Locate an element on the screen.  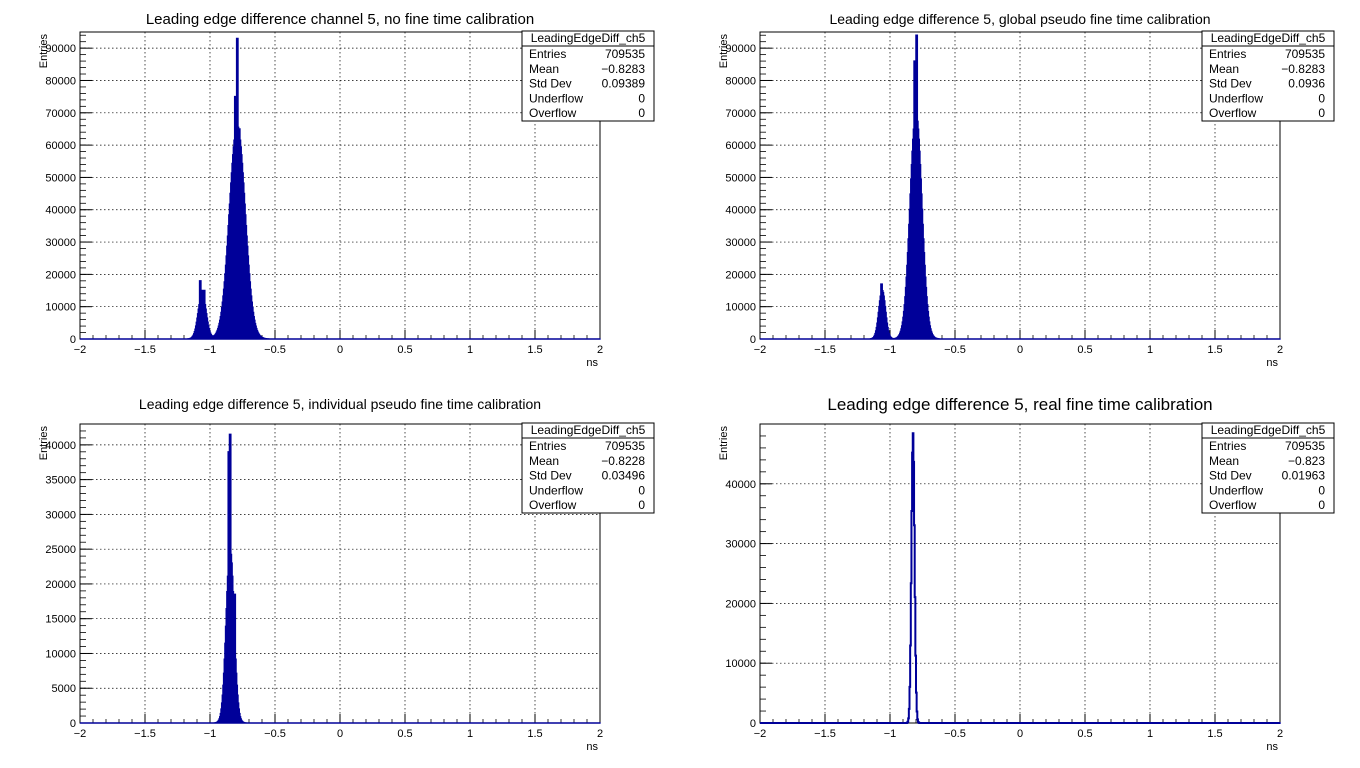
stats-value: 0.01963 is located at coordinates (1304, 476).